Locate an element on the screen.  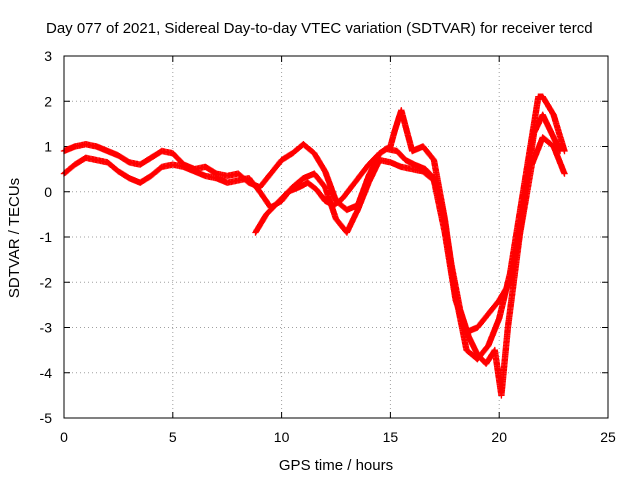
y-tick-label: 2 is located at coordinates (48, 101).